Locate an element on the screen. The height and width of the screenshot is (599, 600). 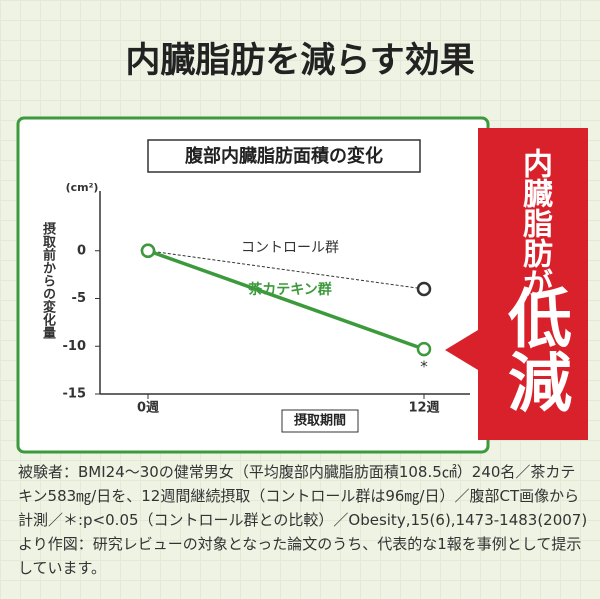
page-title: 内臓脂肪を減らす効果 is located at coordinates (299, 61).